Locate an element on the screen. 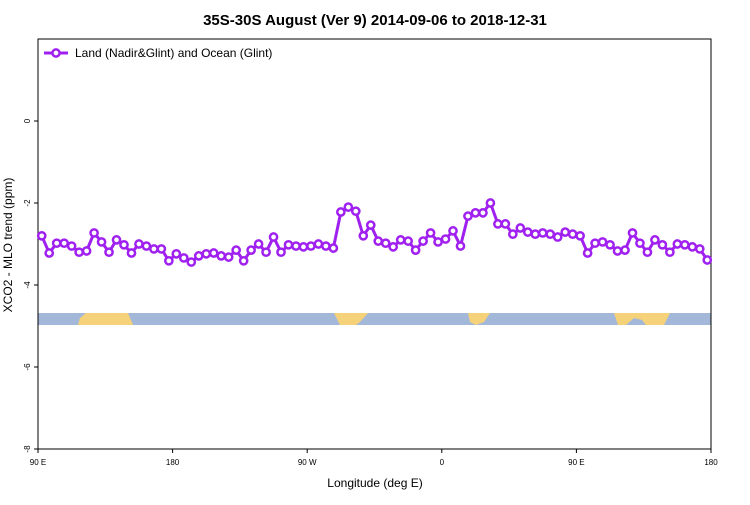 Image resolution: width=750 pixels, height=505 pixels. y-axis-label: XCO2 - MLO trend (ppm) is located at coordinates (8, 245).